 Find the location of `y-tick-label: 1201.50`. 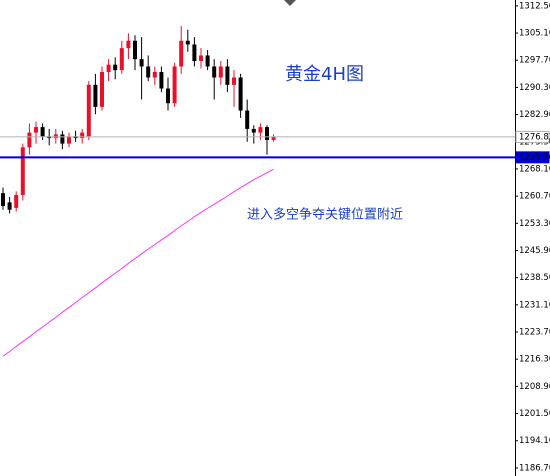

y-tick-label: 1201.50 is located at coordinates (534, 414).